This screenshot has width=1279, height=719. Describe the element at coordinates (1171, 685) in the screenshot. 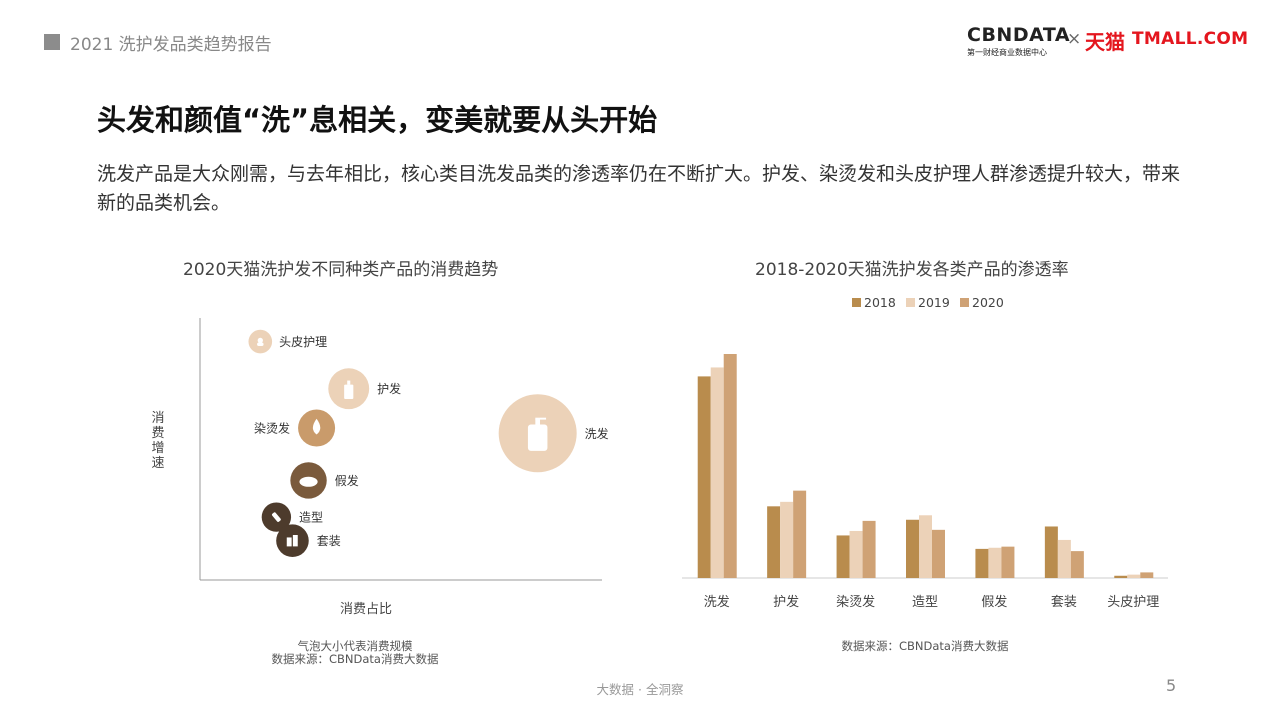

I see `page-number: 5` at that location.